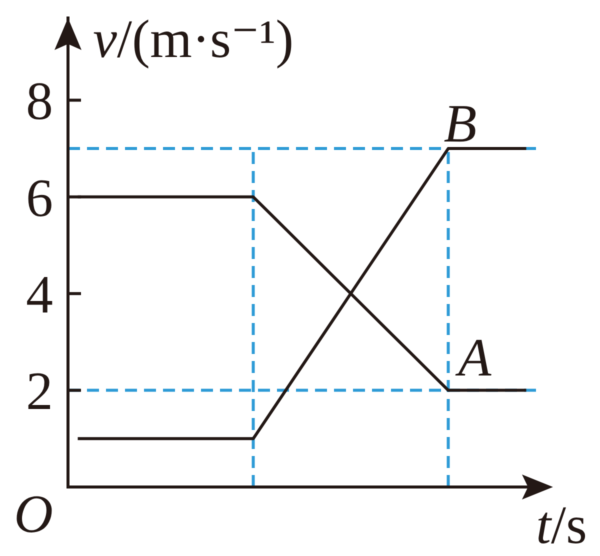 The width and height of the screenshot is (600, 556). What do you see at coordinates (473, 357) in the screenshot?
I see `series-label: A` at bounding box center [473, 357].